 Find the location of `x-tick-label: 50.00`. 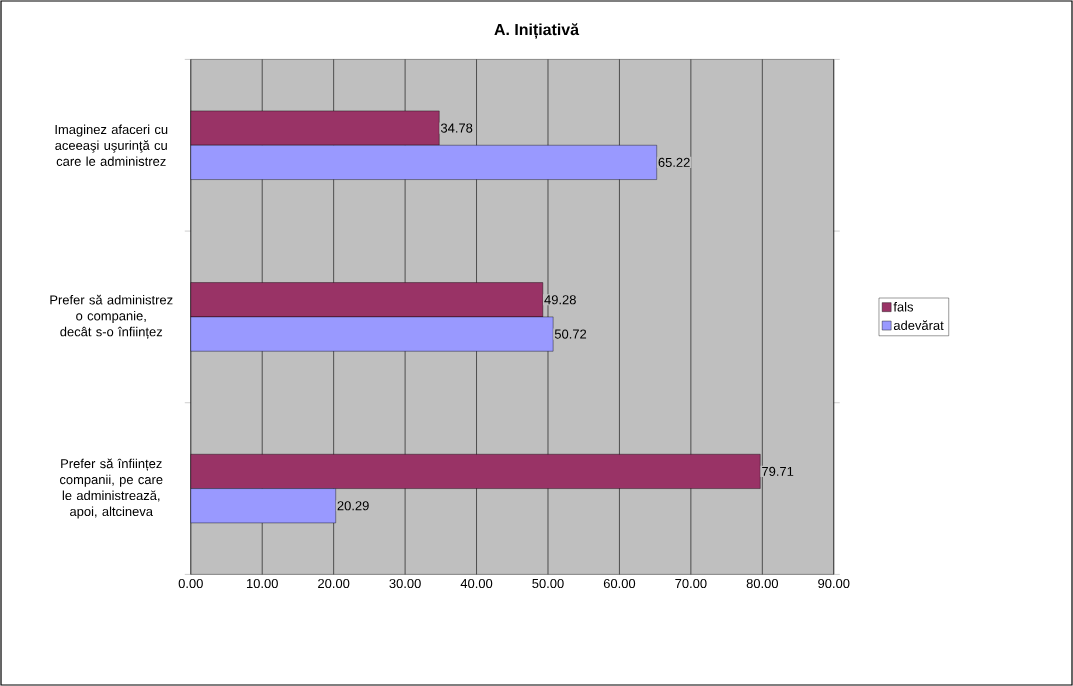

x-tick-label: 50.00 is located at coordinates (548, 583).